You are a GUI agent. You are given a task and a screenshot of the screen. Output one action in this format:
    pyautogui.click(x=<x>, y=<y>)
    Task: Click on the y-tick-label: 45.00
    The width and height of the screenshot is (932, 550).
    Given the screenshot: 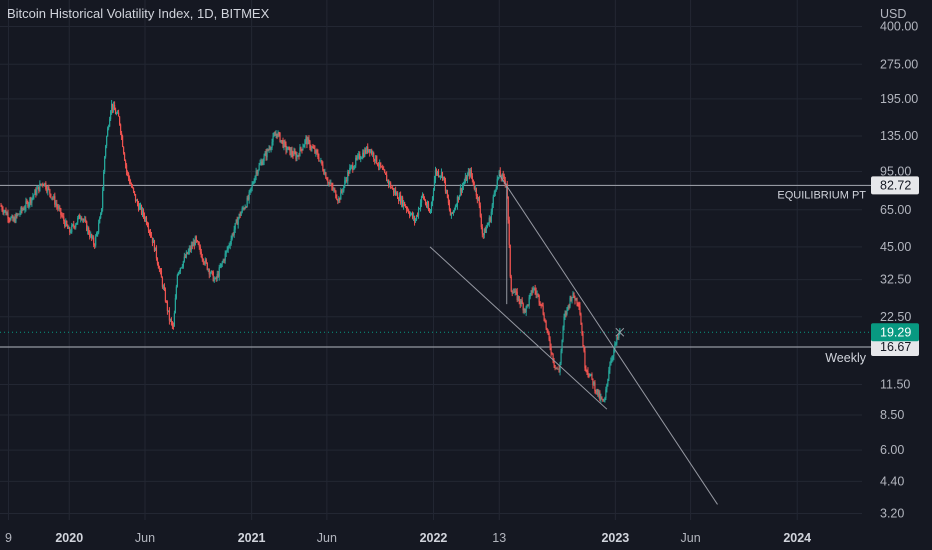 What is the action you would take?
    pyautogui.click(x=895, y=247)
    